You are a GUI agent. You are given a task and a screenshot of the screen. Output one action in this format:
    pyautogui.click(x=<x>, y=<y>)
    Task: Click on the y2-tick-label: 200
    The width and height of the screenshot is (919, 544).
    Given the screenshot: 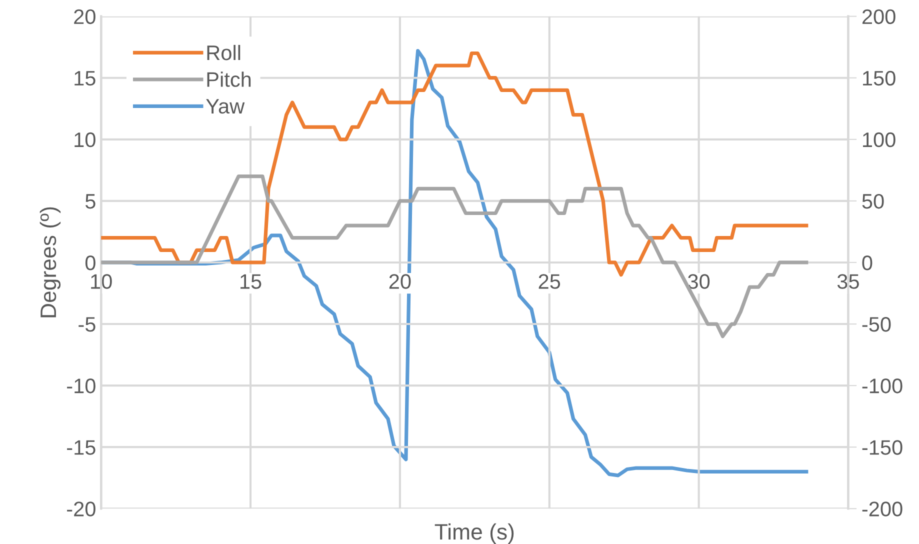 What is the action you would take?
    pyautogui.click(x=879, y=16)
    